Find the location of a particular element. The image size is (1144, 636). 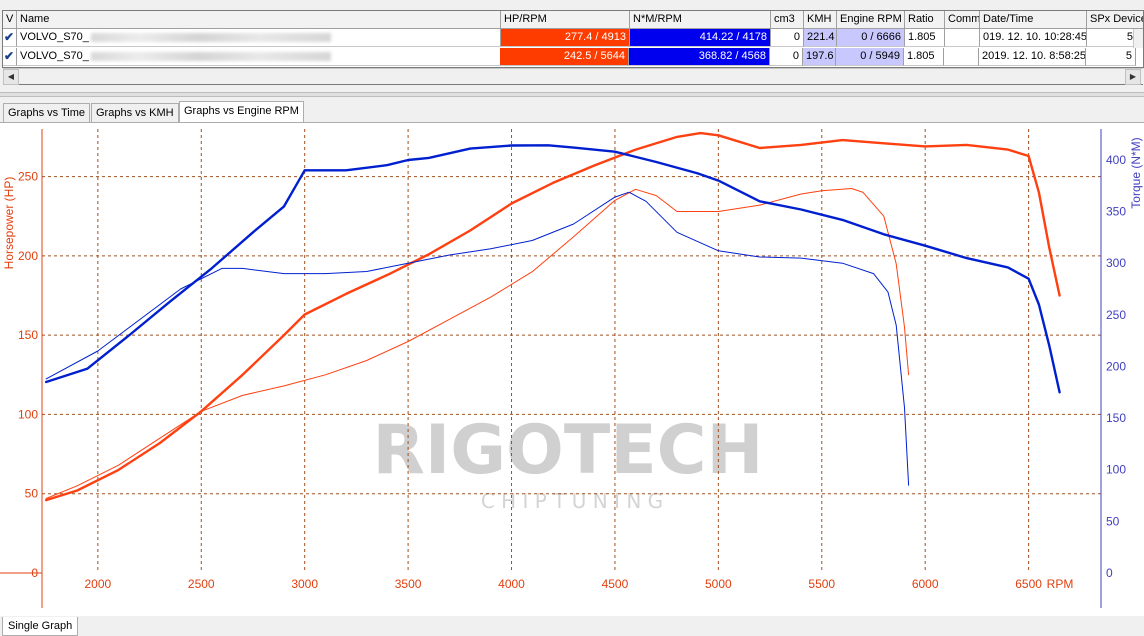

datetime-cell: 019. 12. 10. 10:28:45 is located at coordinates (1033, 38).